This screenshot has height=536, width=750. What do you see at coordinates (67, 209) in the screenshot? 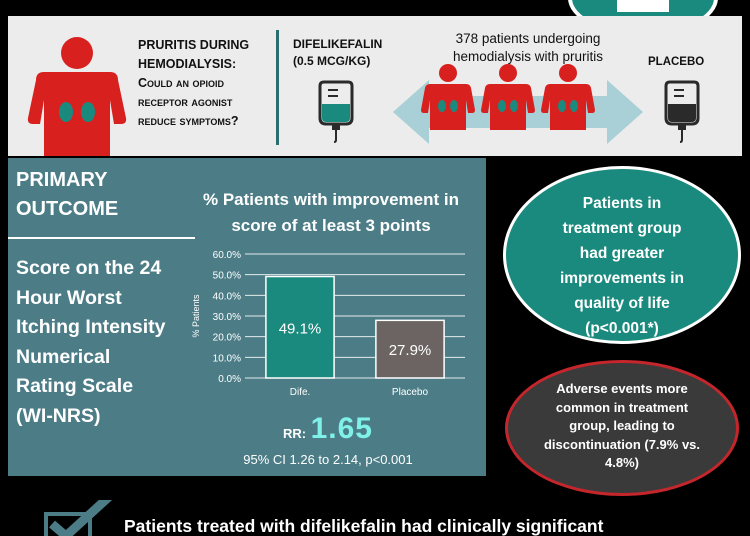
I see `title-line-2: OUTCOME` at bounding box center [67, 209].